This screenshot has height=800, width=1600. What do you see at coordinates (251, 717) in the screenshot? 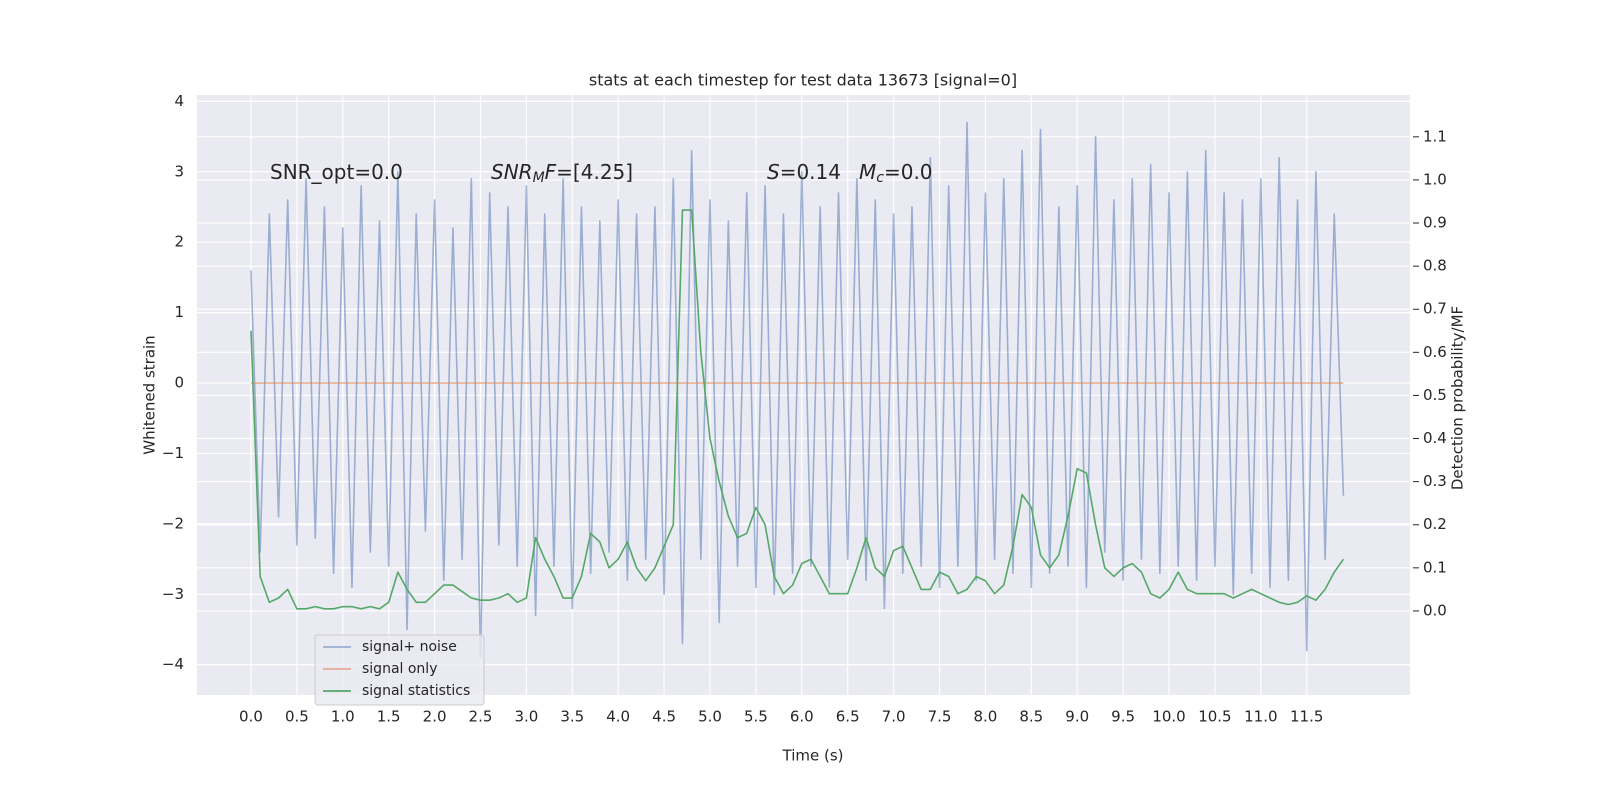
I see `x-tick-label: 0.0` at bounding box center [251, 717].